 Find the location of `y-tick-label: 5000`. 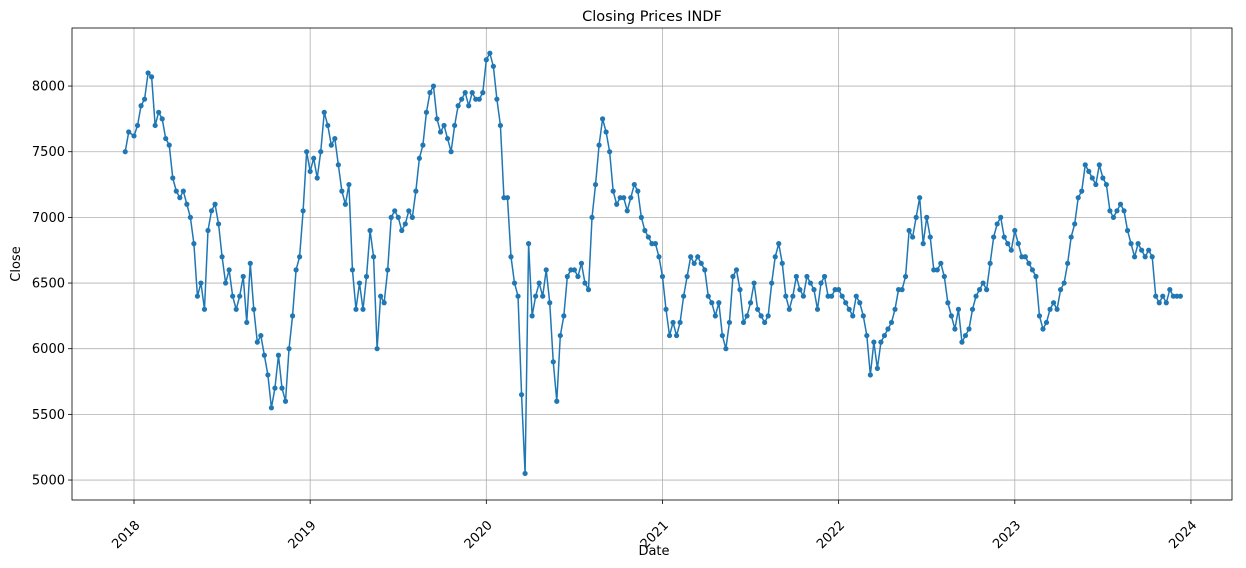

y-tick-label: 5000 is located at coordinates (48, 481).